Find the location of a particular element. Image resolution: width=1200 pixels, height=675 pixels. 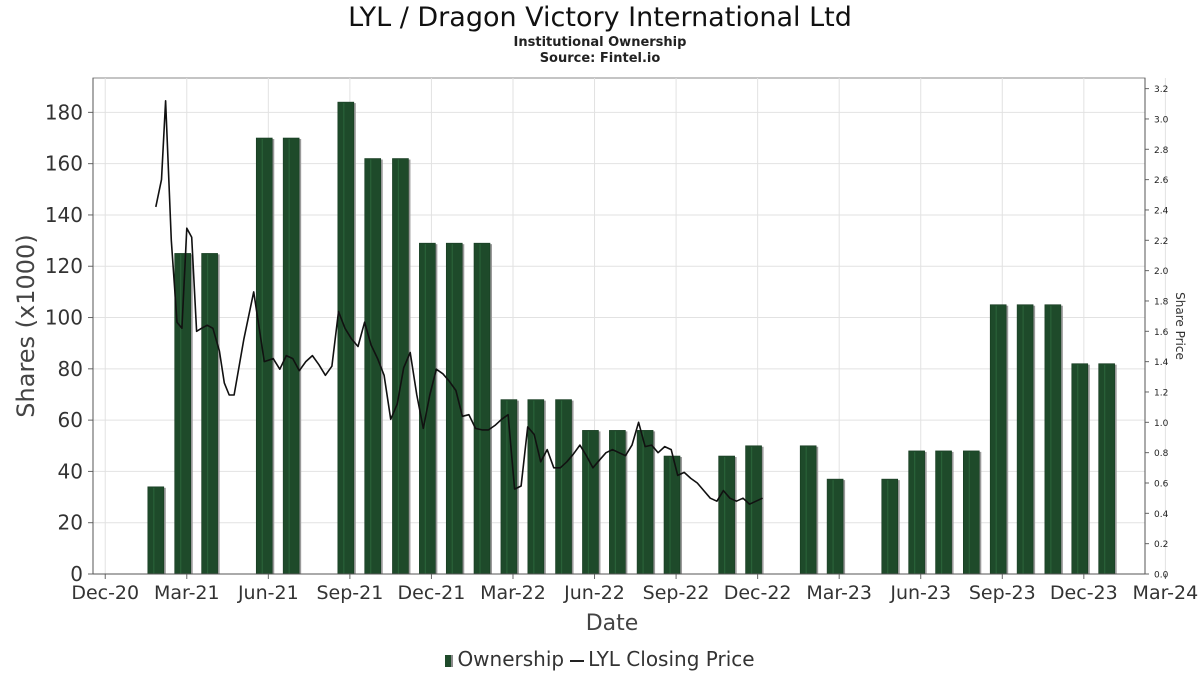

y2-tick-label: 0.8 is located at coordinates (1161, 454).